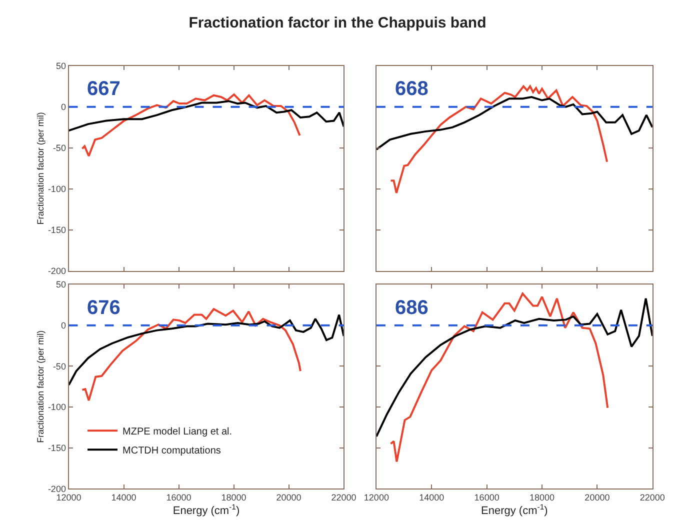 The image size is (675, 527). What do you see at coordinates (411, 89) in the screenshot?
I see `annotation: 668` at bounding box center [411, 89].